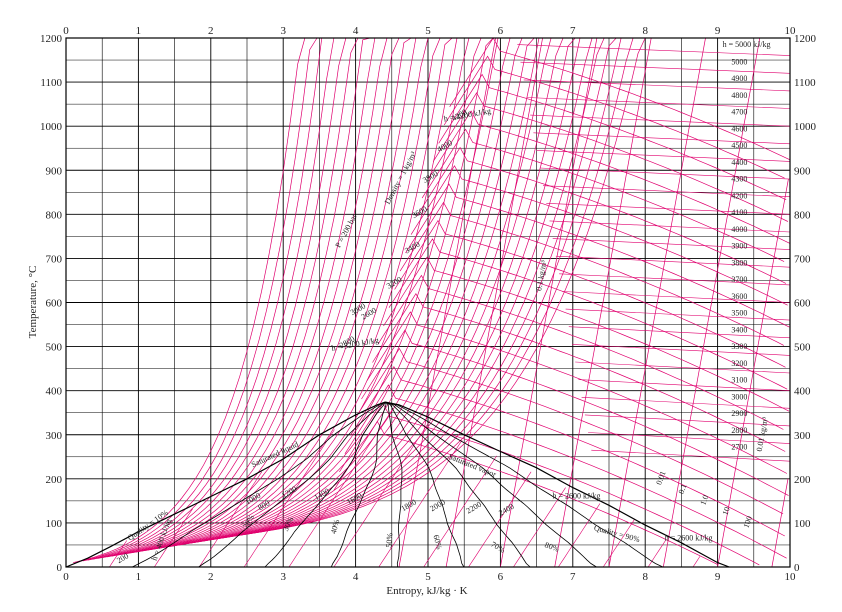  I want to click on y-tick-label-right: 300, so click(802, 436).